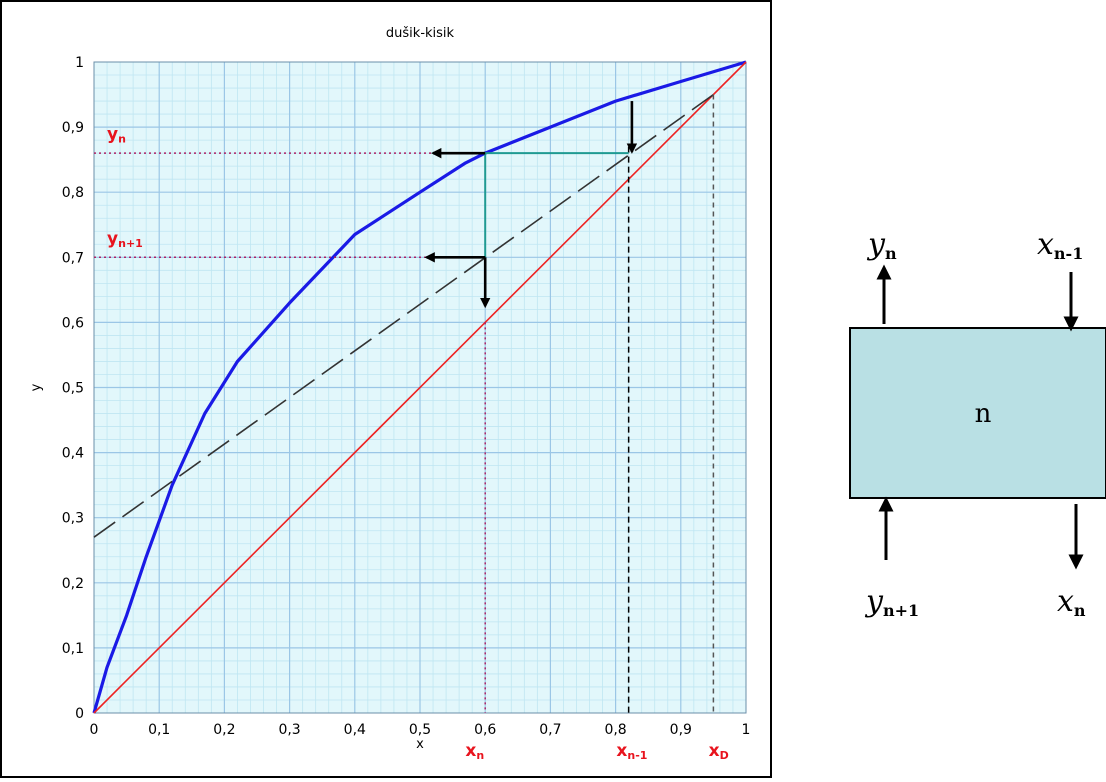  I want to click on annotation-x-n: xn, so click(474, 751).